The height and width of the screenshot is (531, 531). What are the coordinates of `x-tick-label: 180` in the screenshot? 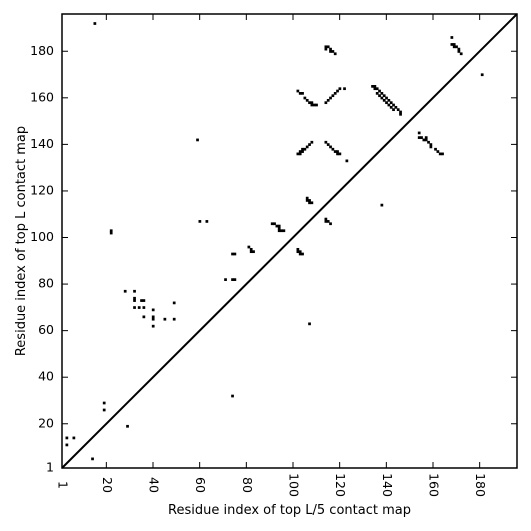 It's located at (480, 485).